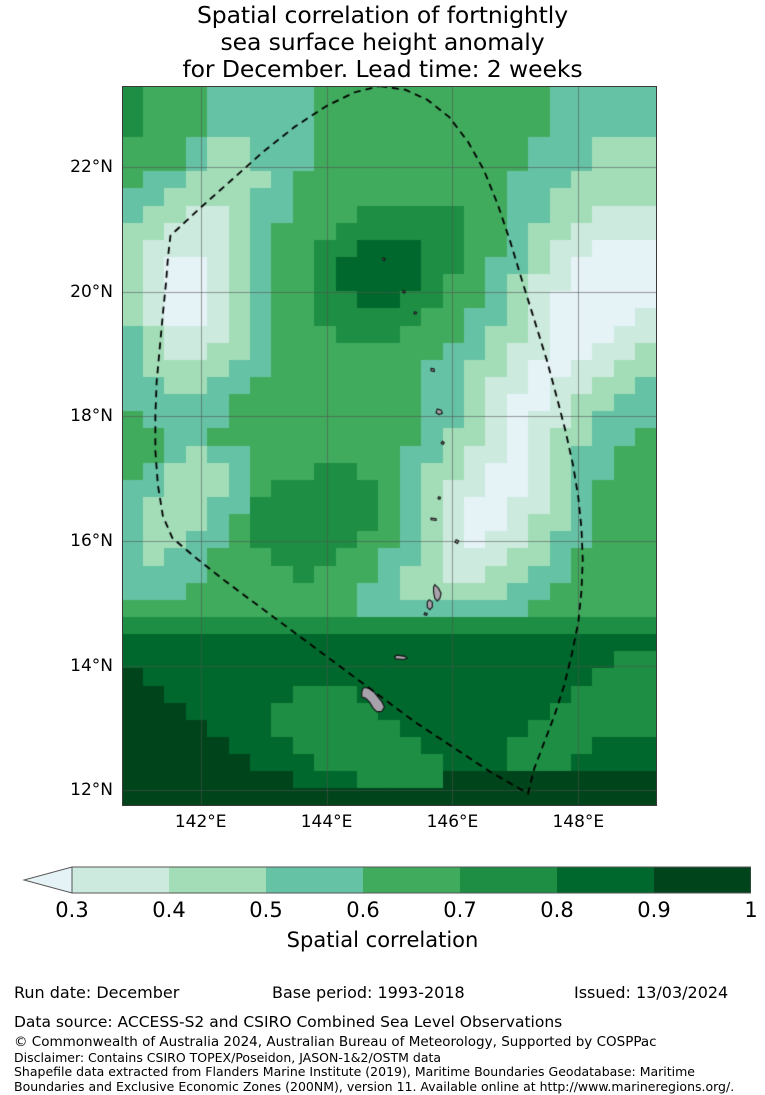 The height and width of the screenshot is (1095, 765). Describe the element at coordinates (91, 291) in the screenshot. I see `y-tick-label: 20°N` at that location.